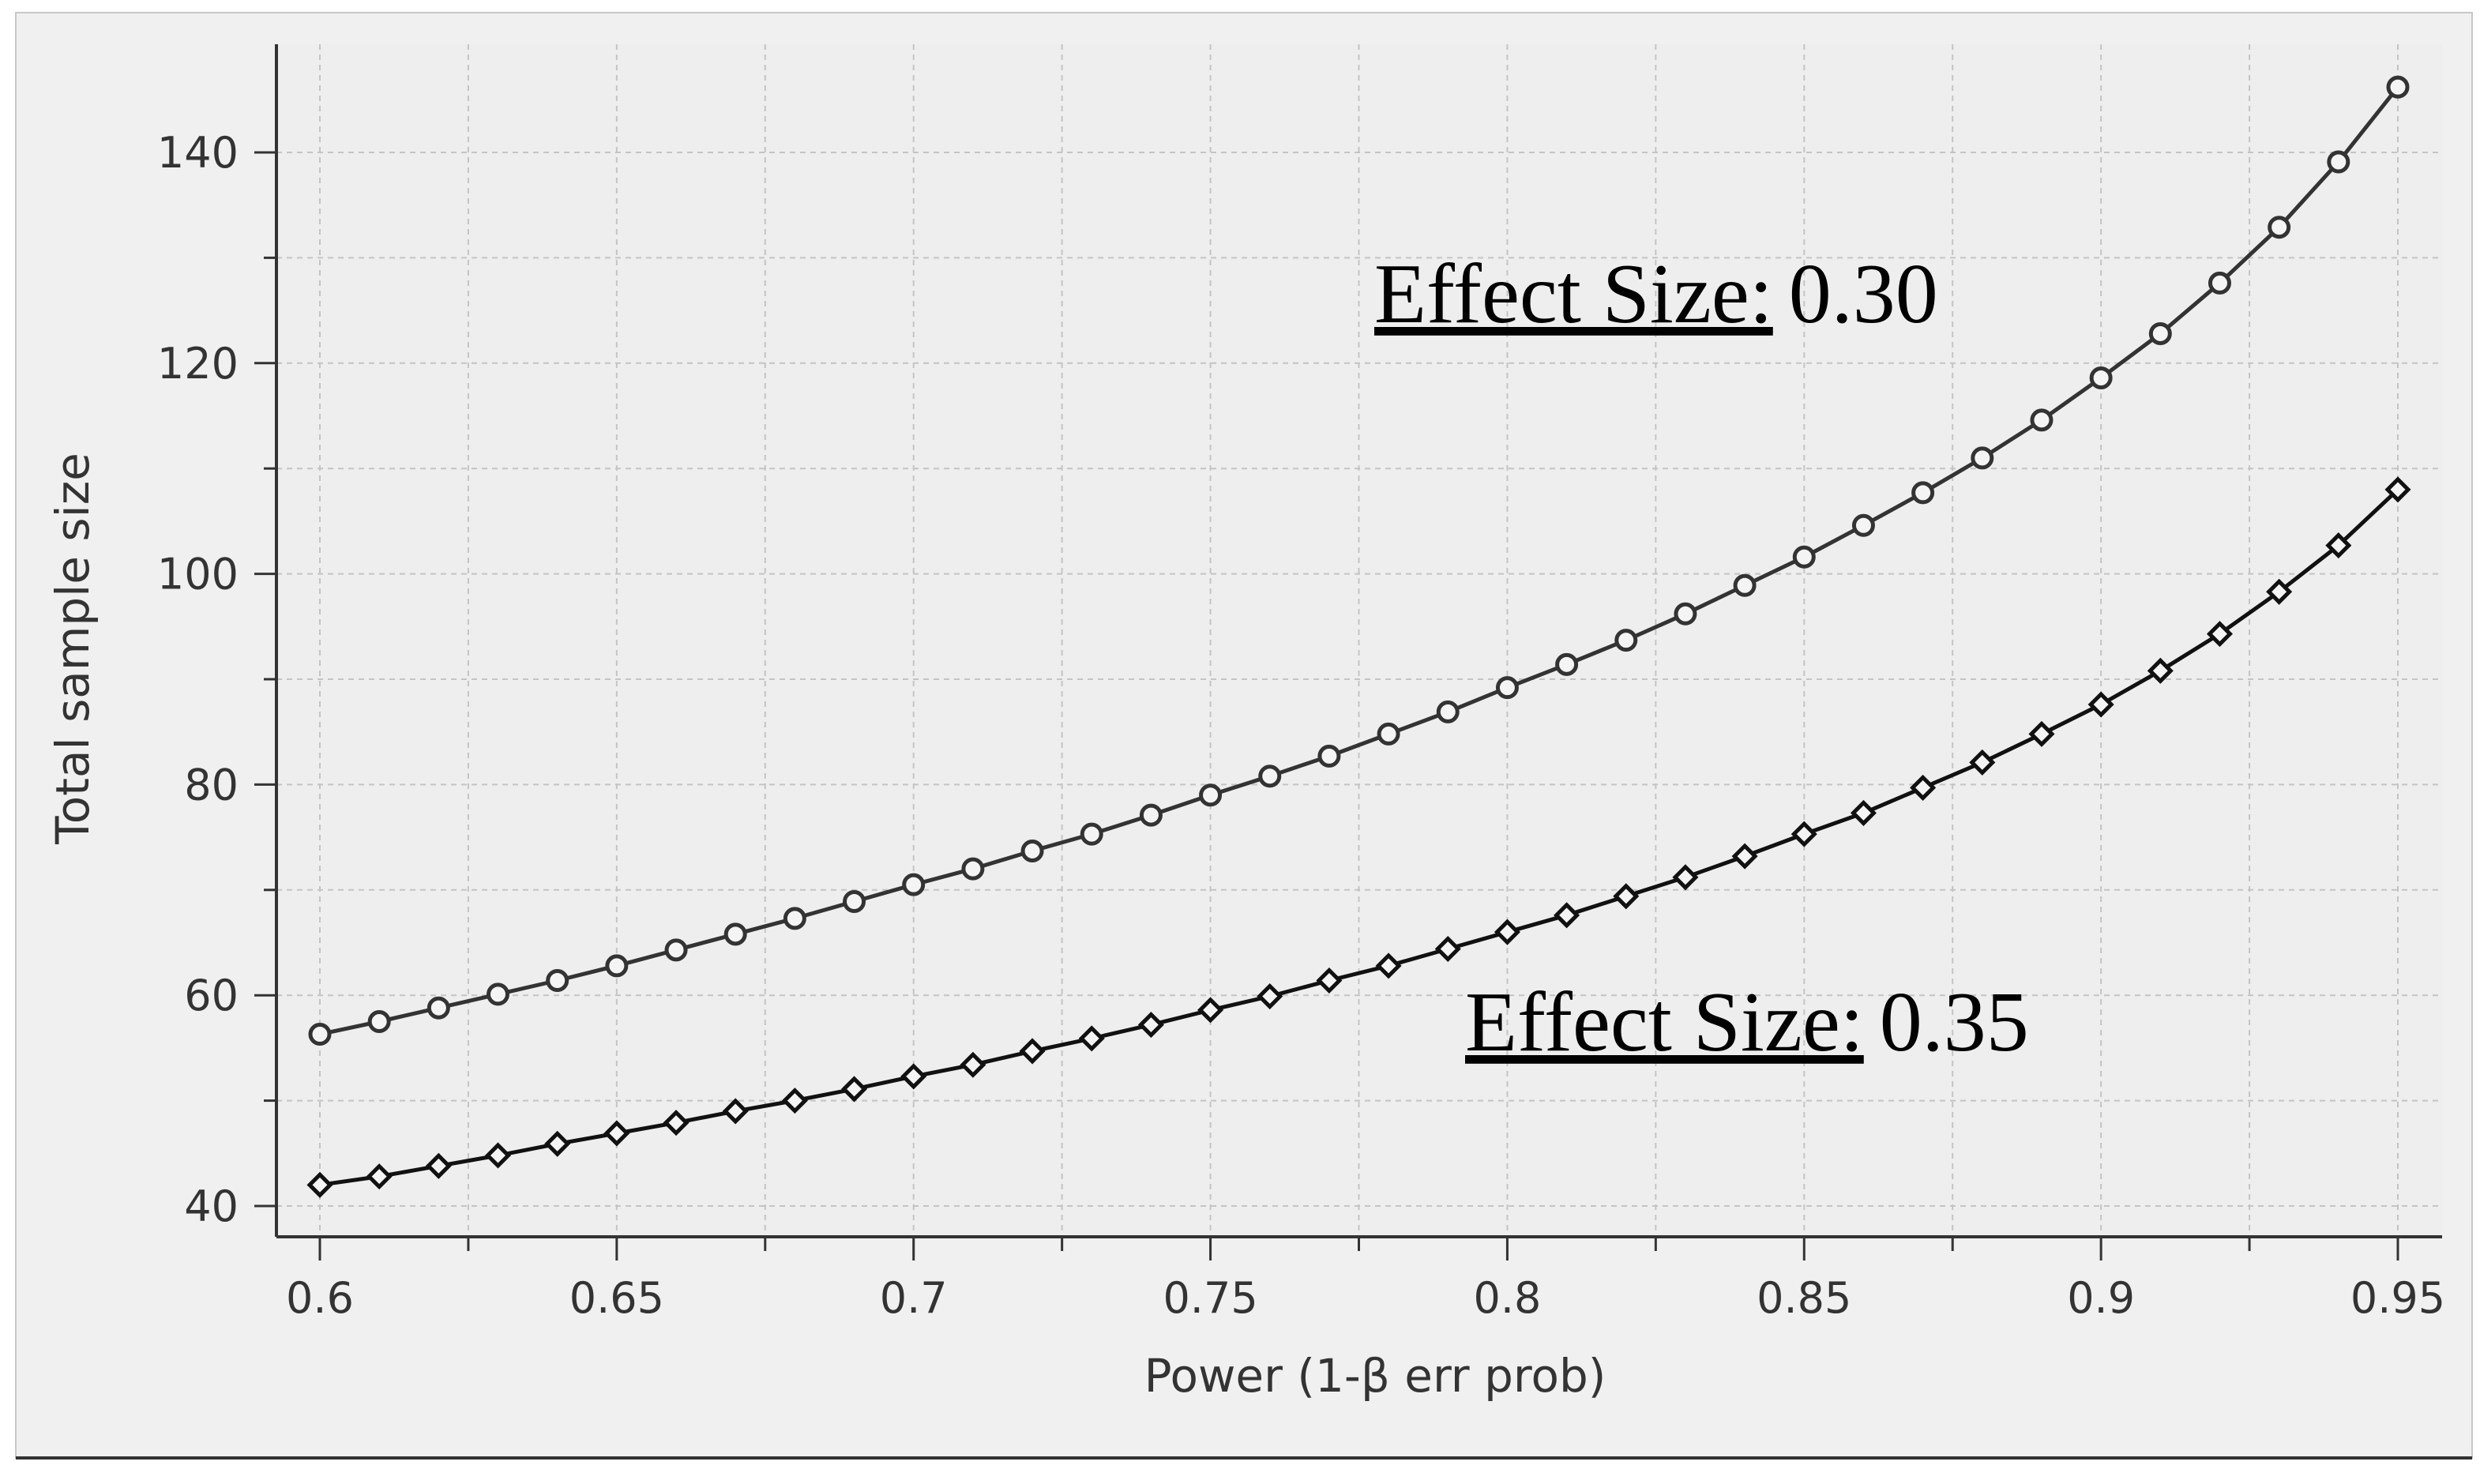 The width and height of the screenshot is (2480, 1484). Describe the element at coordinates (2397, 1298) in the screenshot. I see `x-tick-label: 0.95` at that location.